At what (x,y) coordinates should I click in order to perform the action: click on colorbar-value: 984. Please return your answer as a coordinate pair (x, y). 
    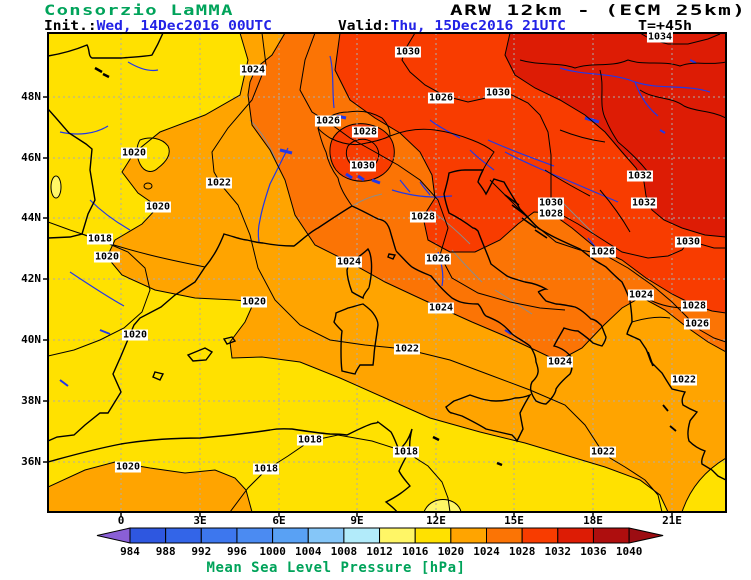
    Looking at the image, I should click on (130, 551).